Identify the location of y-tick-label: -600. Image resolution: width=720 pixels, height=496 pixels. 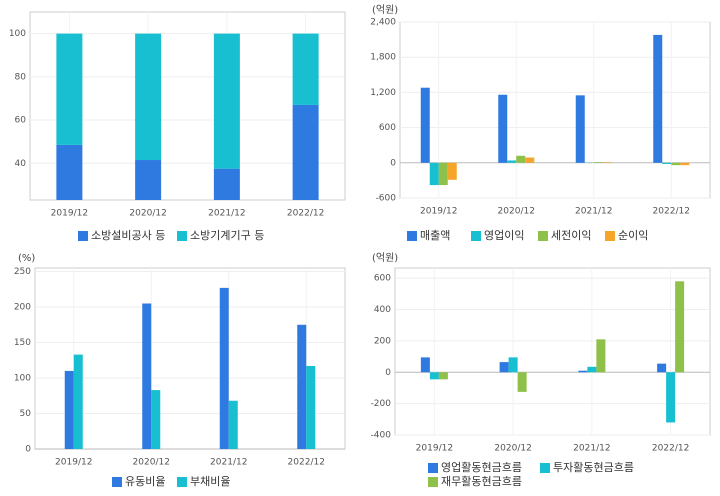
(386, 199).